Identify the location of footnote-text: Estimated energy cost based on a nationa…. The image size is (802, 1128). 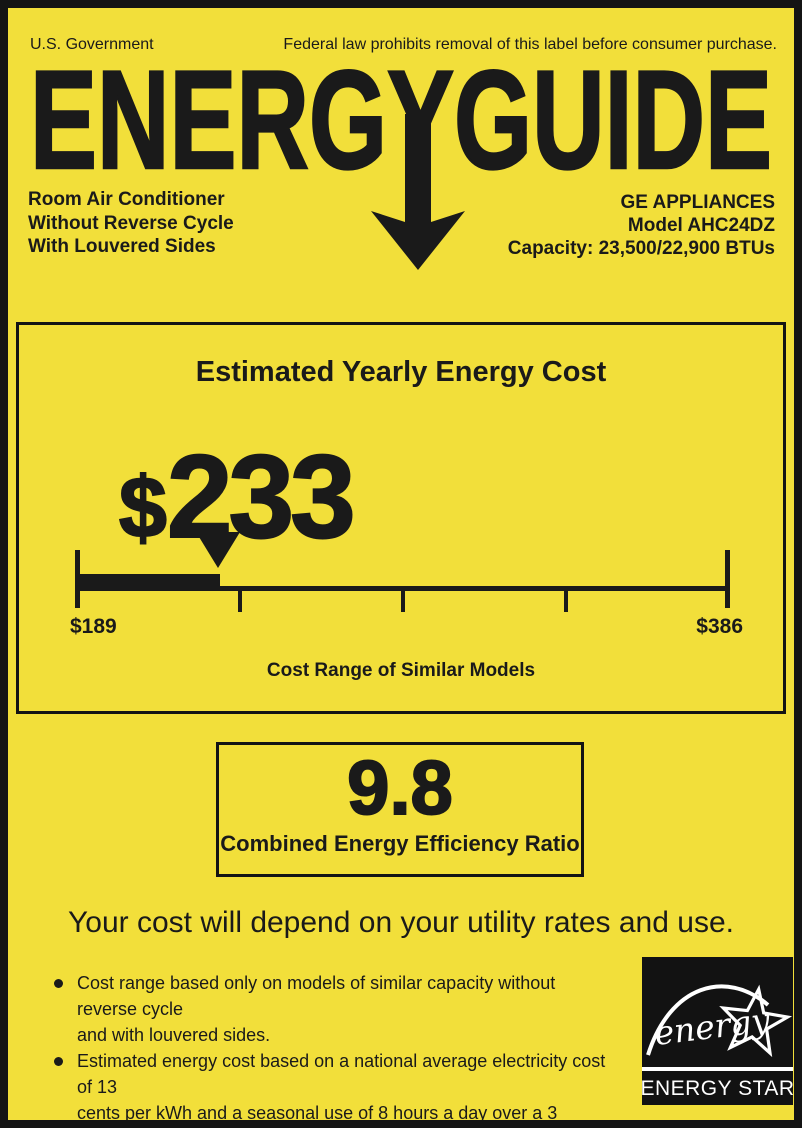
(341, 1087).